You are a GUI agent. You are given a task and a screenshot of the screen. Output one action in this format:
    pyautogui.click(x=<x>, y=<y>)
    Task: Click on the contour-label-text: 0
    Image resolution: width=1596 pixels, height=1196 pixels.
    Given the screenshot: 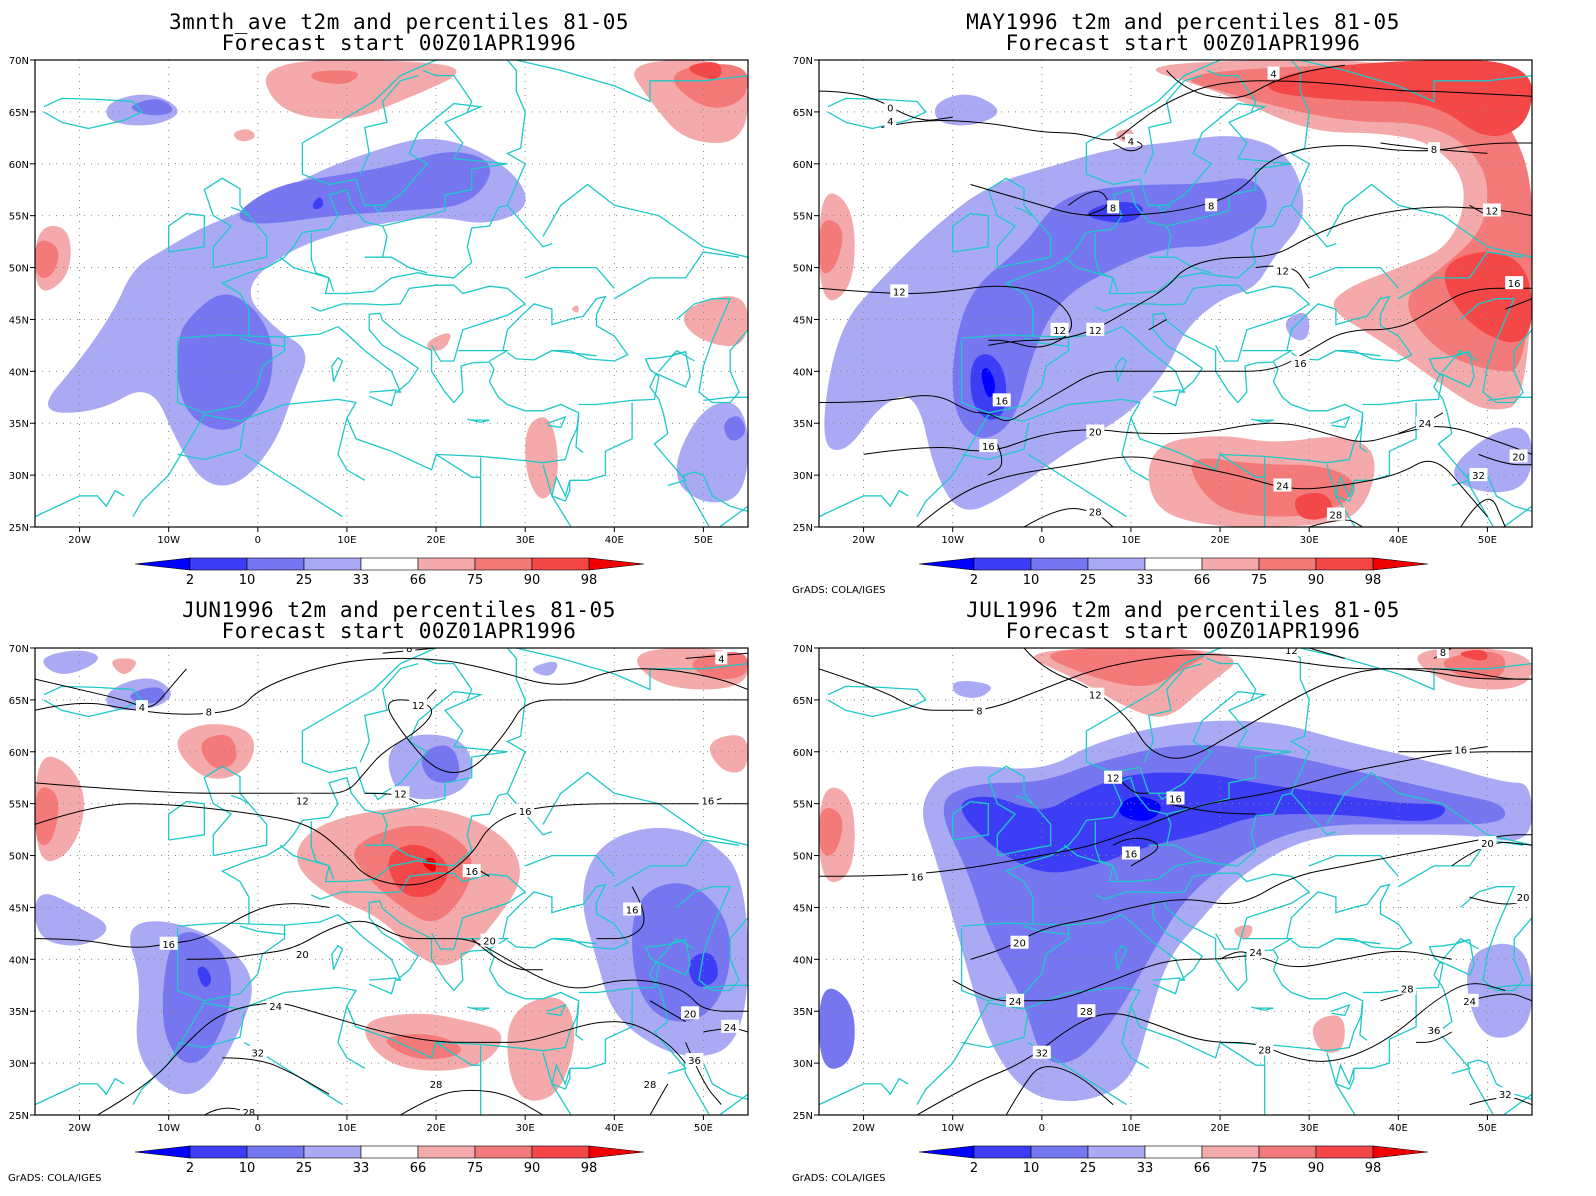 What is the action you would take?
    pyautogui.click(x=890, y=109)
    